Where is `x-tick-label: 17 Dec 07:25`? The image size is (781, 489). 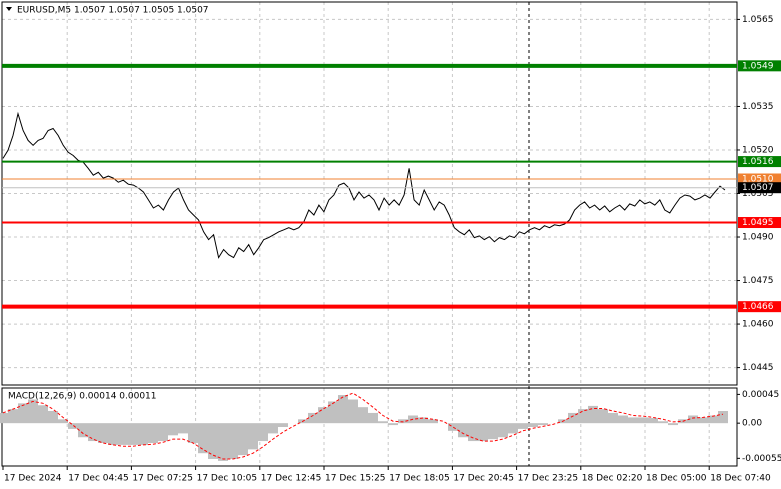
x-tick-label: 17 Dec 07:25 is located at coordinates (162, 479).